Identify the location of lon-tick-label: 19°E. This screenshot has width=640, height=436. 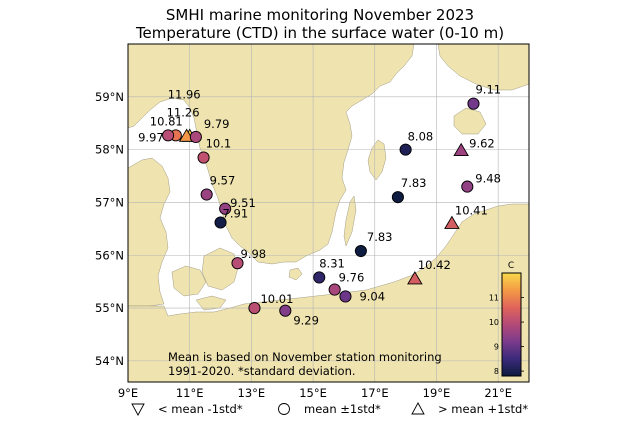
(437, 393).